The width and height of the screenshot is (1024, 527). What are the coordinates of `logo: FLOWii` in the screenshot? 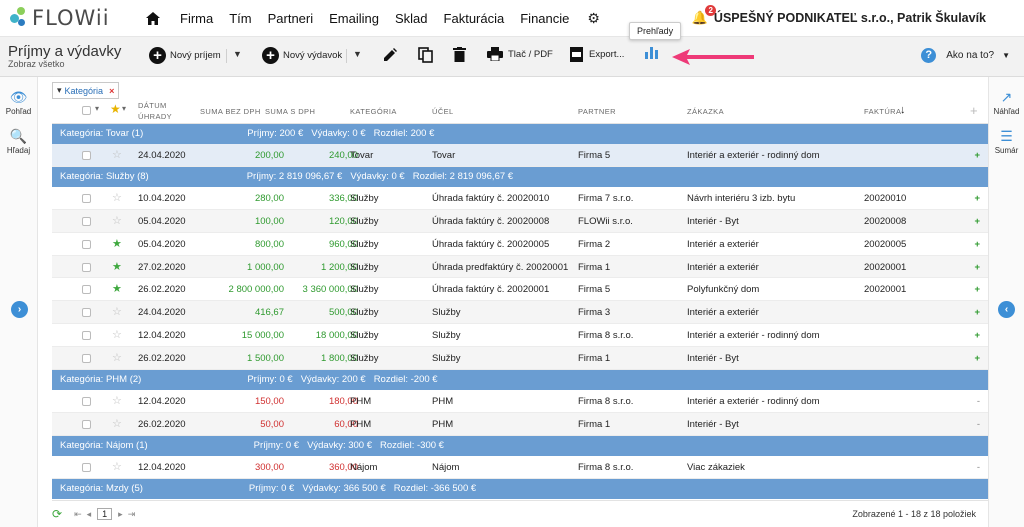 It's located at (59, 18).